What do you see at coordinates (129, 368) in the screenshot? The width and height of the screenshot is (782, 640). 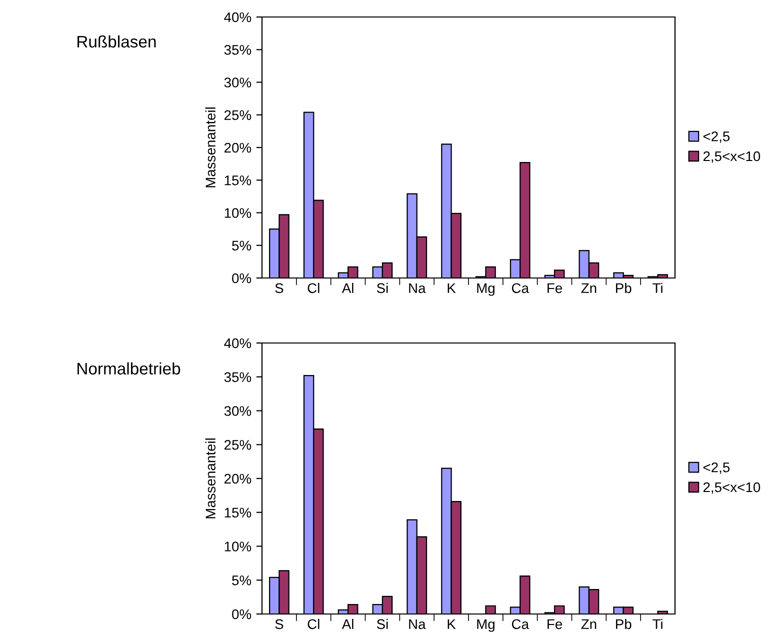 I see `text: Normalbetrieb` at bounding box center [129, 368].